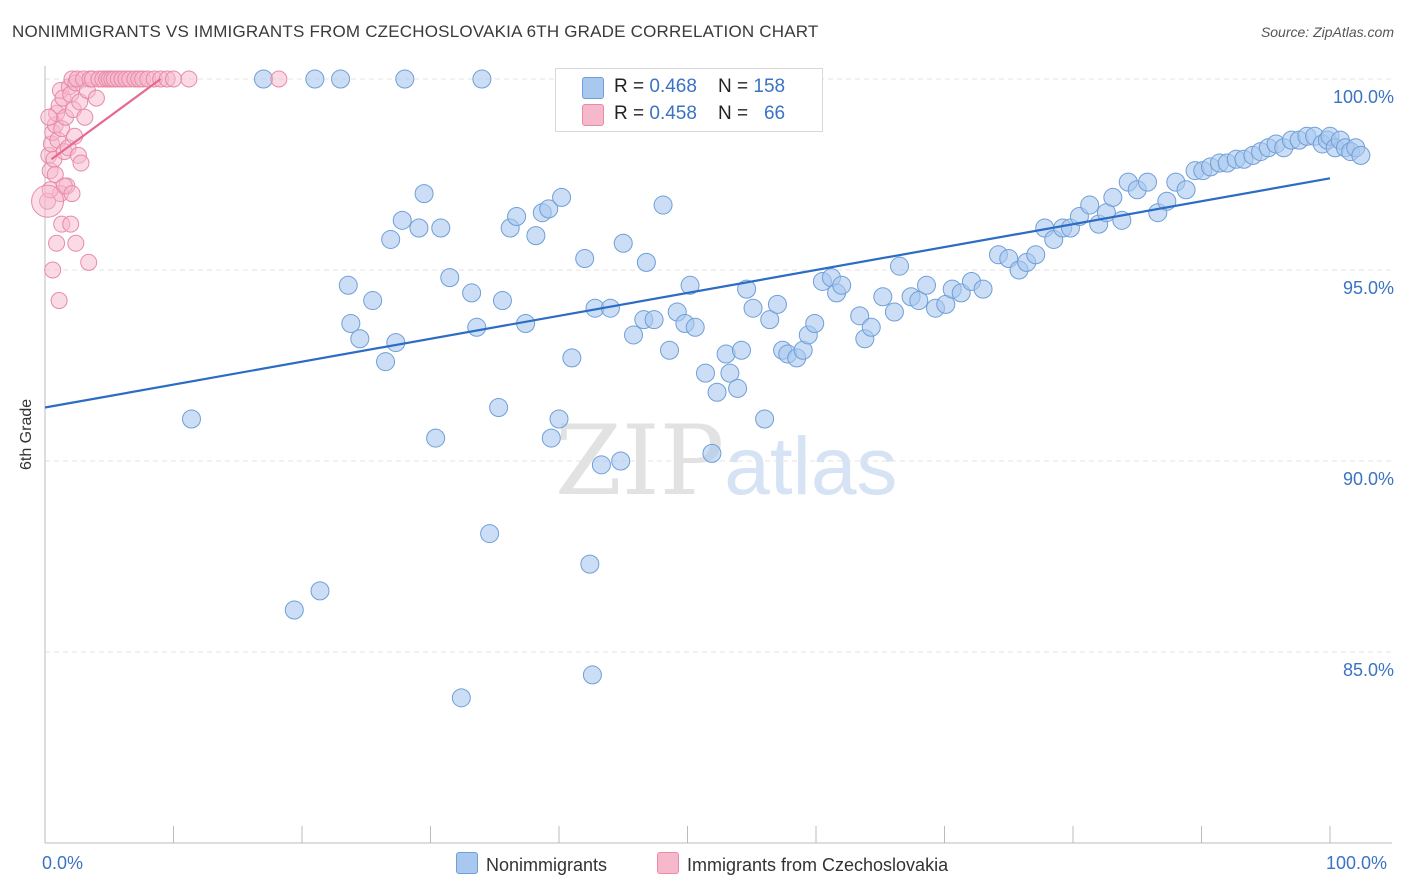 Image resolution: width=1406 pixels, height=892 pixels. I want to click on y-tick-label: 100.0%, so click(1363, 97).